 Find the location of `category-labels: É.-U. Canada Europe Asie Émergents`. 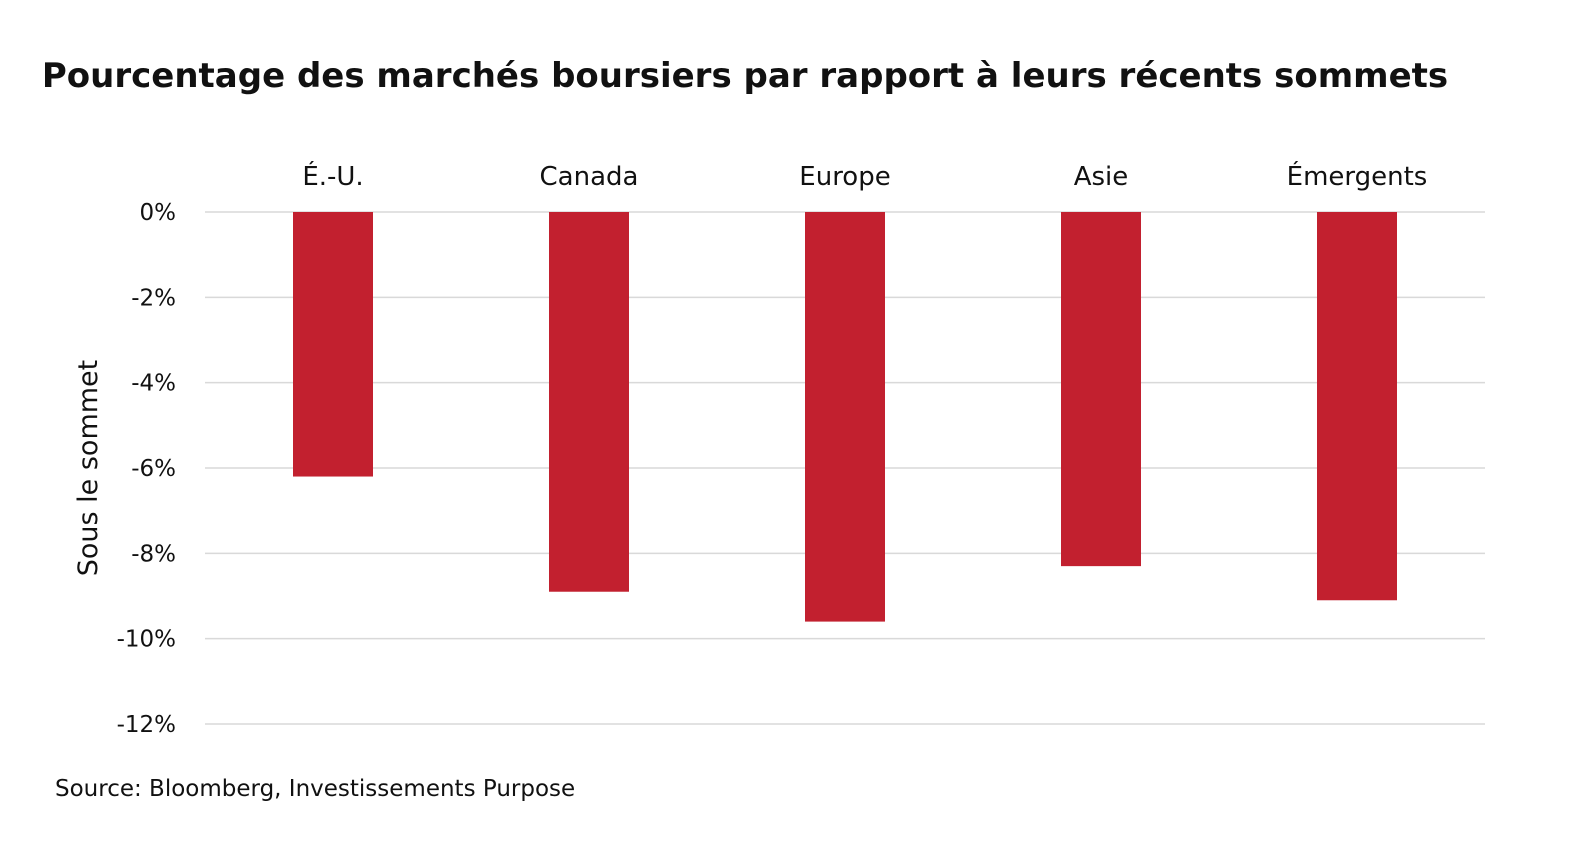

category-labels: É.-U. Canada Europe Asie Émergents is located at coordinates (864, 176).